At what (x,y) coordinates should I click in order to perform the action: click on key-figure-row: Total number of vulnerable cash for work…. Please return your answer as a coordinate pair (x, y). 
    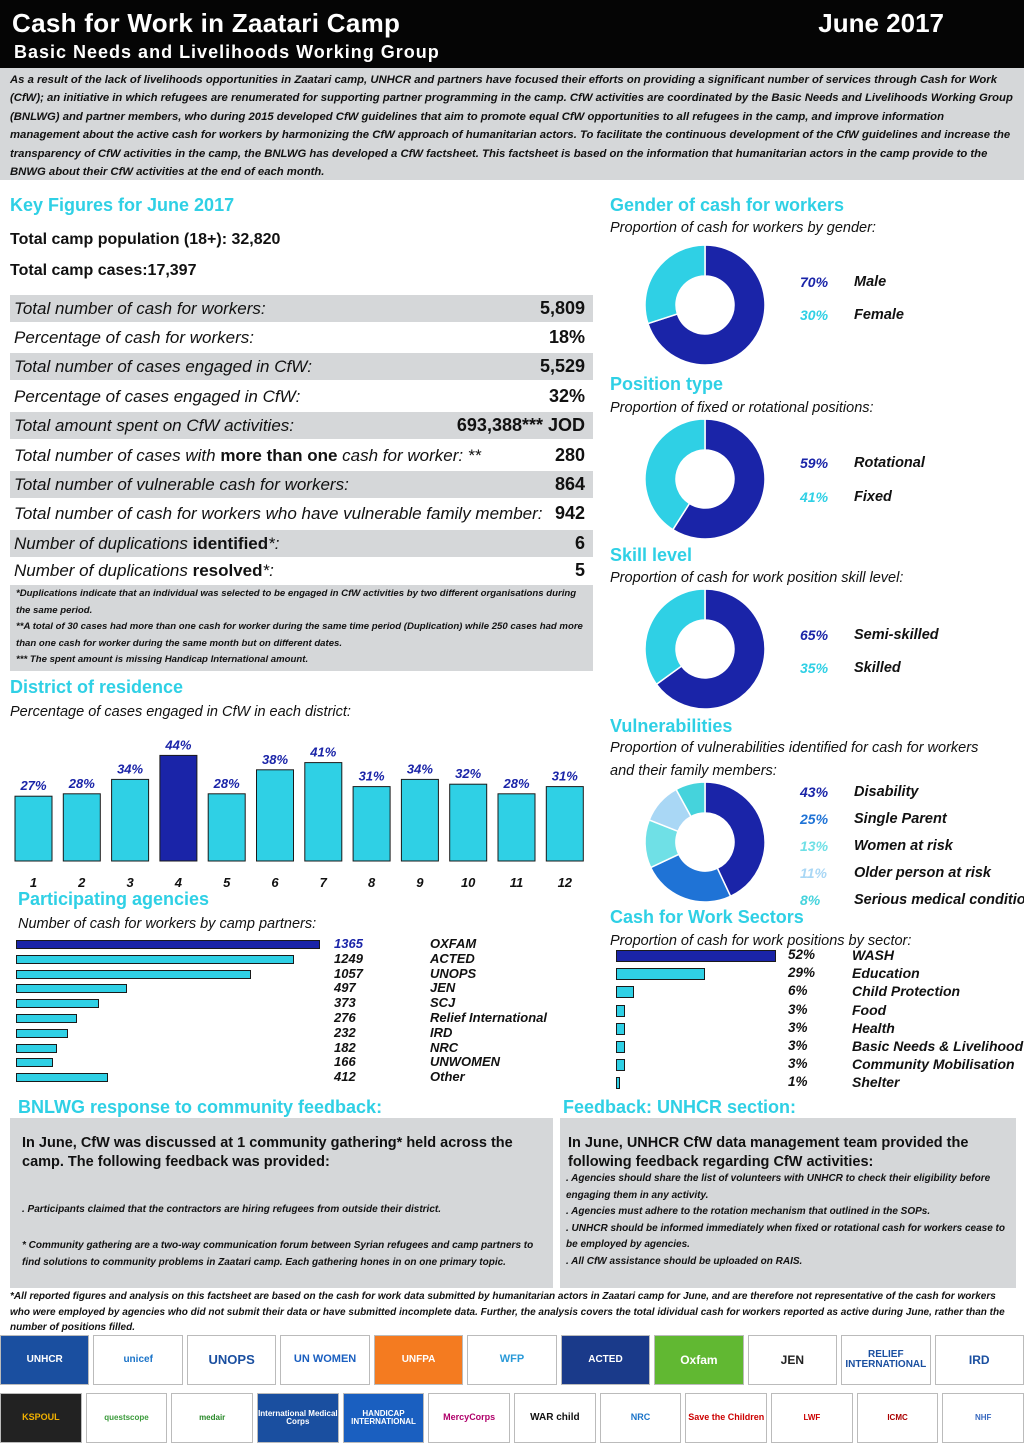
    Looking at the image, I should click on (301, 484).